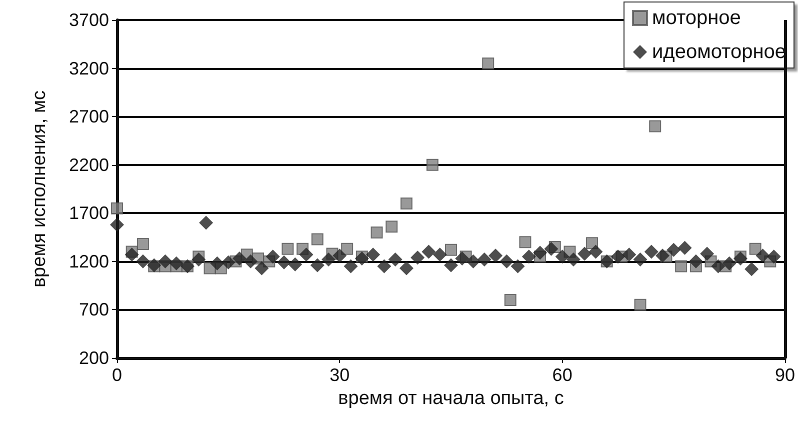  I want to click on y-tick-label: 200, so click(93, 358).